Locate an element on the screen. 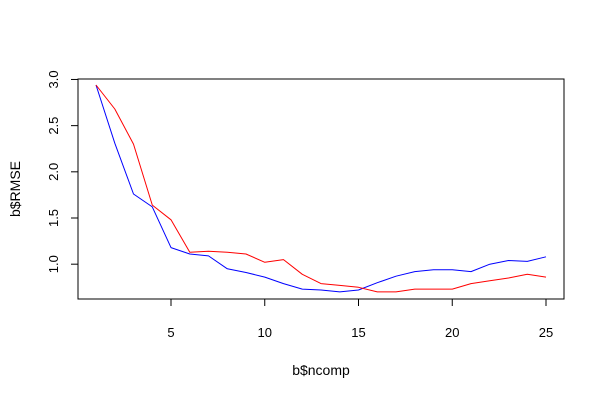 The width and height of the screenshot is (604, 400). x-tick-label: 10 is located at coordinates (265, 332).